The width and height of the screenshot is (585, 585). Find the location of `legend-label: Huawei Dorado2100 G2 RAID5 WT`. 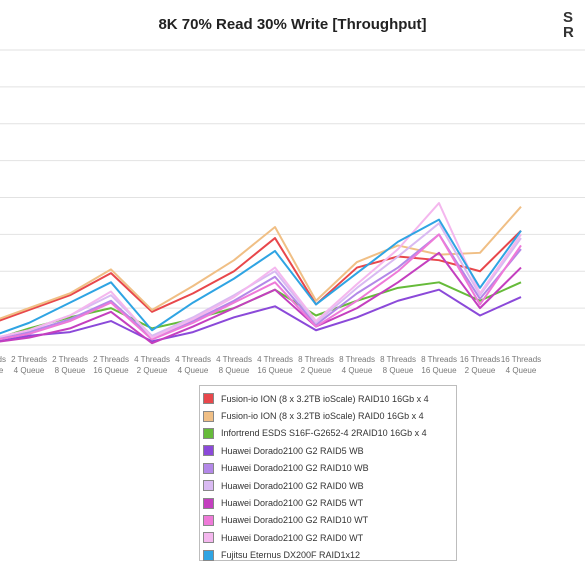

legend-label: Huawei Dorado2100 G2 RAID5 WT is located at coordinates (292, 503).